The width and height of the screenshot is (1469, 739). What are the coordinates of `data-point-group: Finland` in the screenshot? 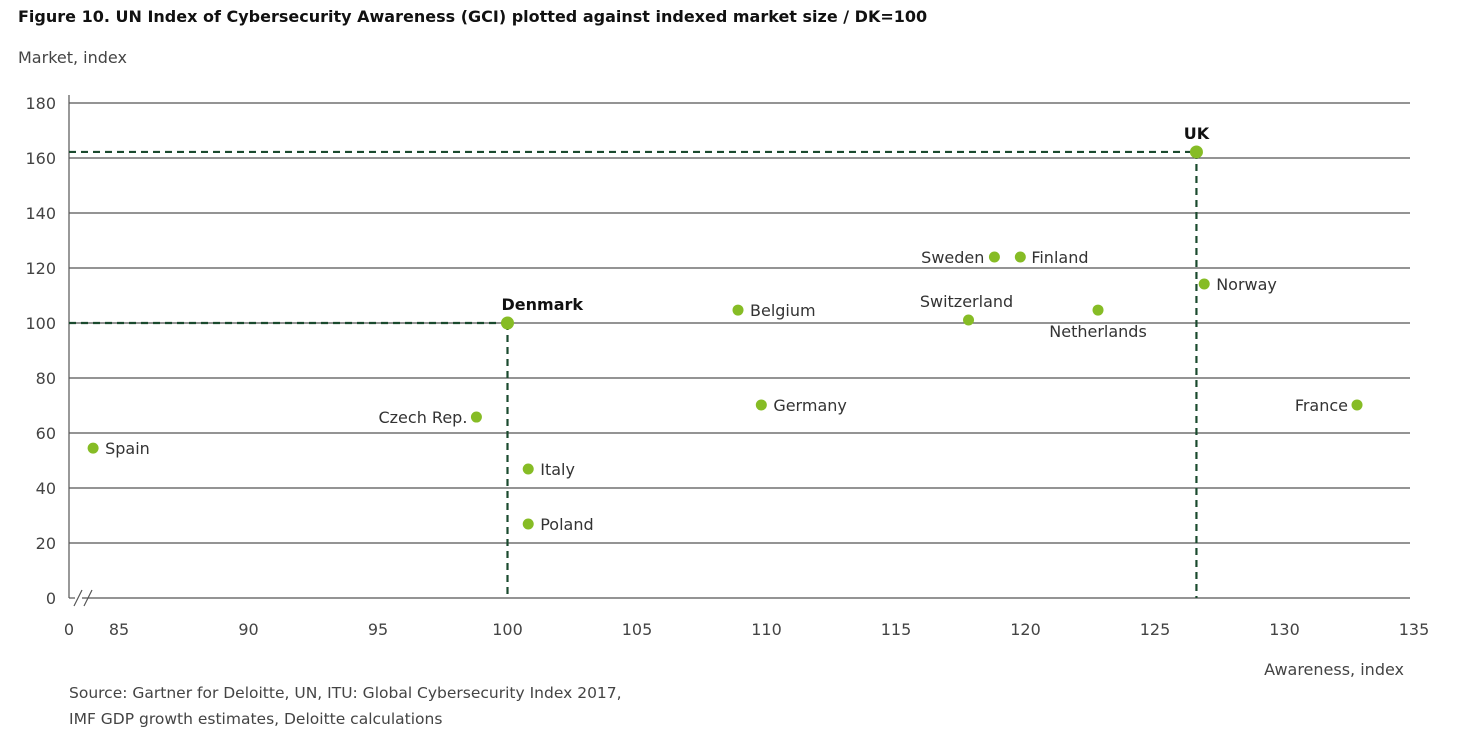 It's located at (1051, 257).